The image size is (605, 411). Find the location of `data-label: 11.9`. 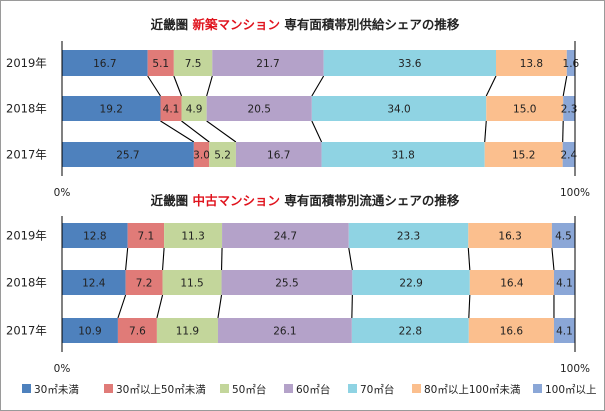

data-label: 11.9 is located at coordinates (187, 332).